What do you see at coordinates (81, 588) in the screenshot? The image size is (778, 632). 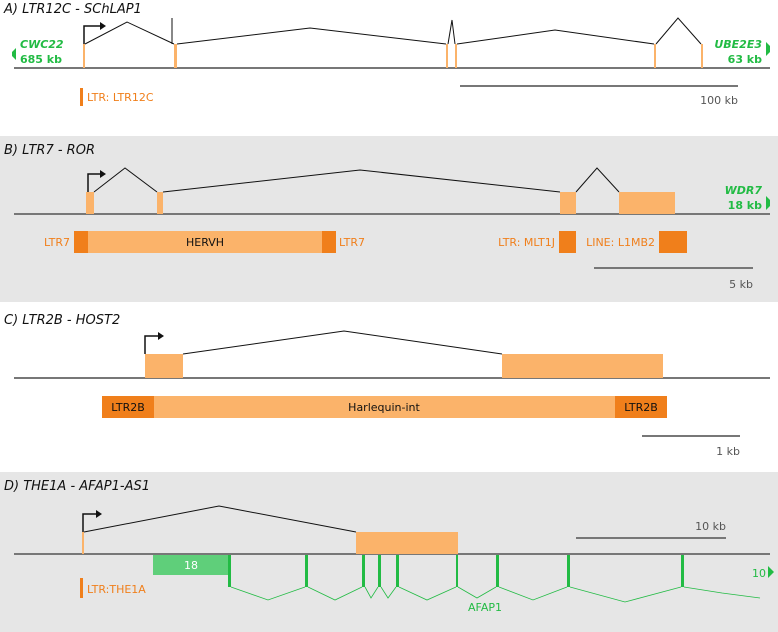 I see `panel-d-ltr-marker` at bounding box center [81, 588].